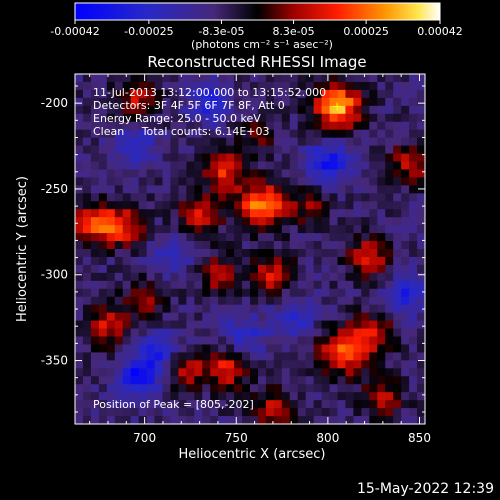 The width and height of the screenshot is (500, 500). I want to click on x-tick-label: 700, so click(144, 438).